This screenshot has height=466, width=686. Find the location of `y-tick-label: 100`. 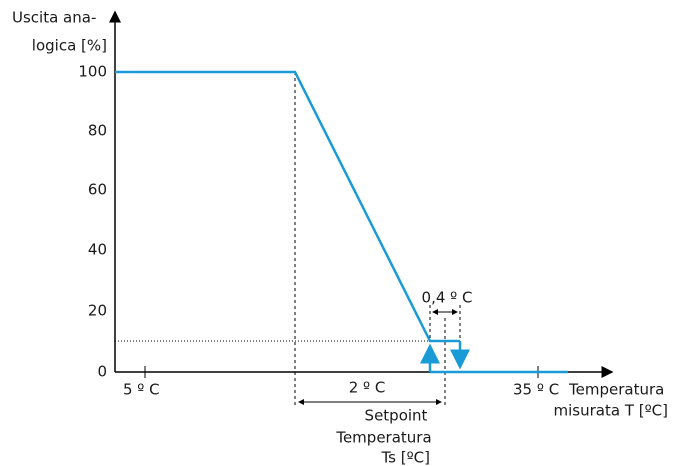

y-tick-label: 100 is located at coordinates (92, 72).